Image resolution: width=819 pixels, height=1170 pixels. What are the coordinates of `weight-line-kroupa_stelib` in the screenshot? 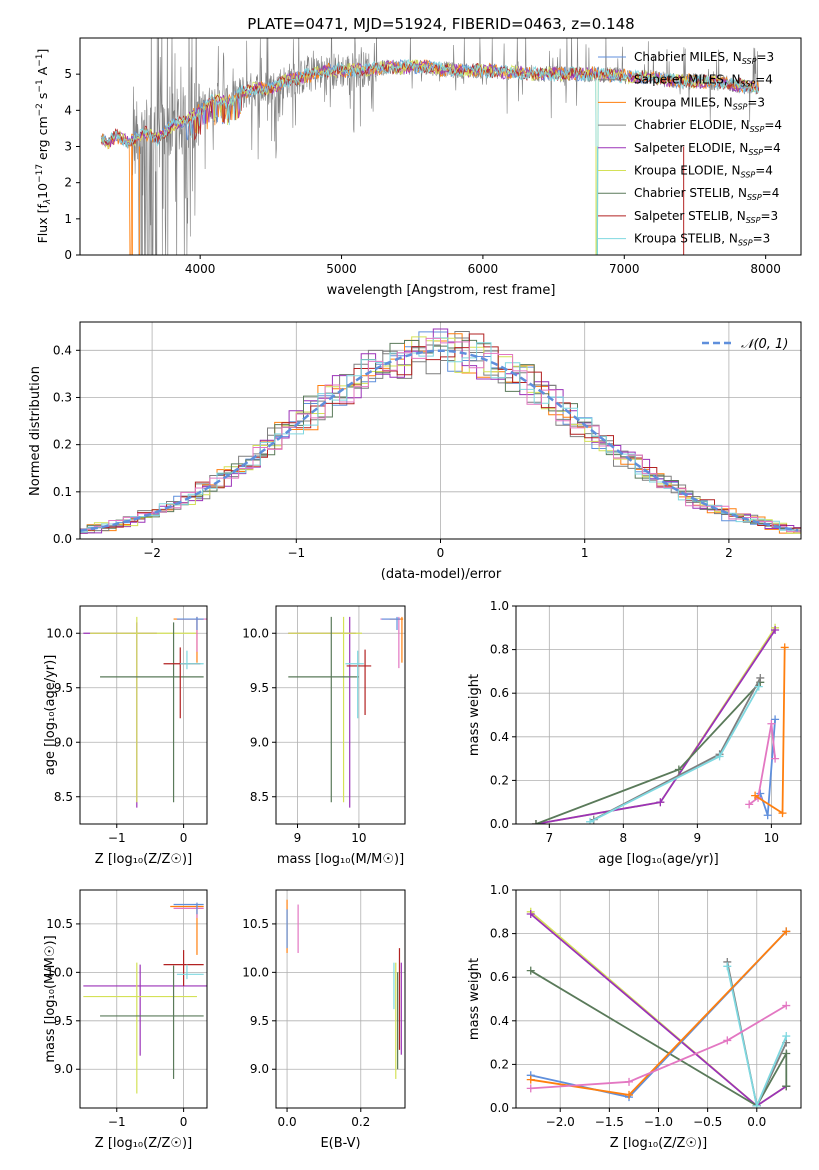 It's located at (674, 754).